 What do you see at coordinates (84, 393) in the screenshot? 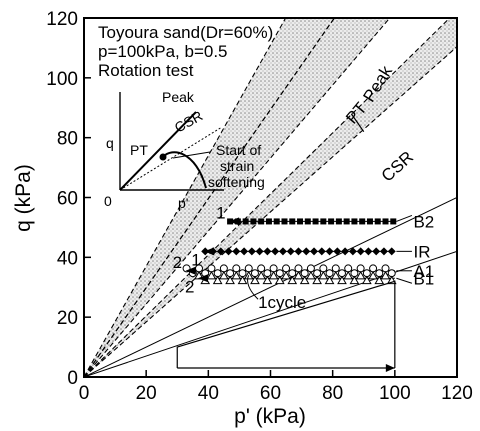
I see `x-tick-label: 0` at bounding box center [84, 393].